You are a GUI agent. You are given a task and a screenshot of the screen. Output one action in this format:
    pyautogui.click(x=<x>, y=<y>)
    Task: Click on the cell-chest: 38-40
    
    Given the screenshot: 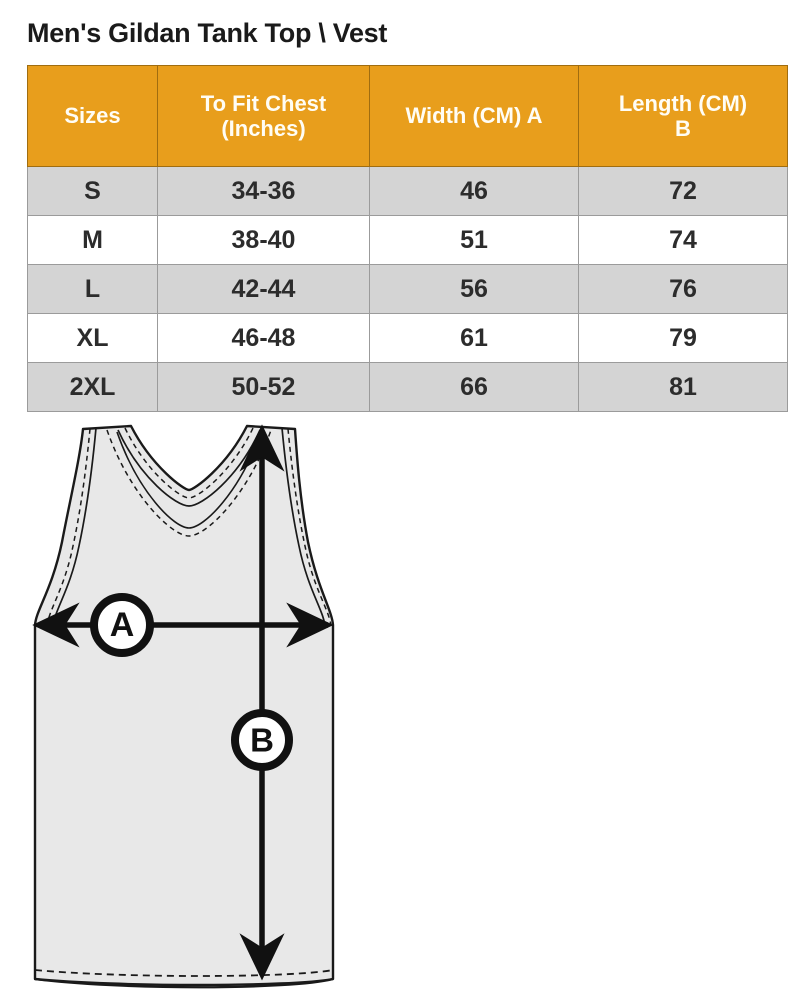 What is the action you would take?
    pyautogui.click(x=263, y=240)
    